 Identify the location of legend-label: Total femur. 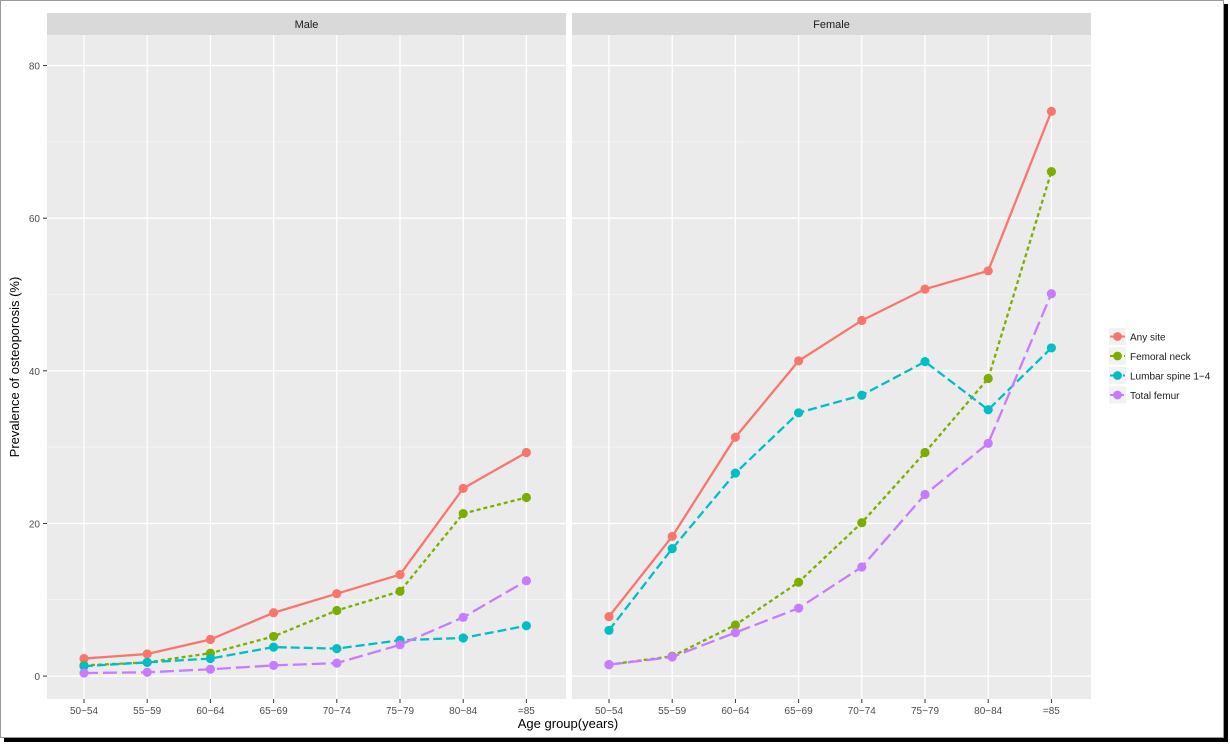
(1155, 396).